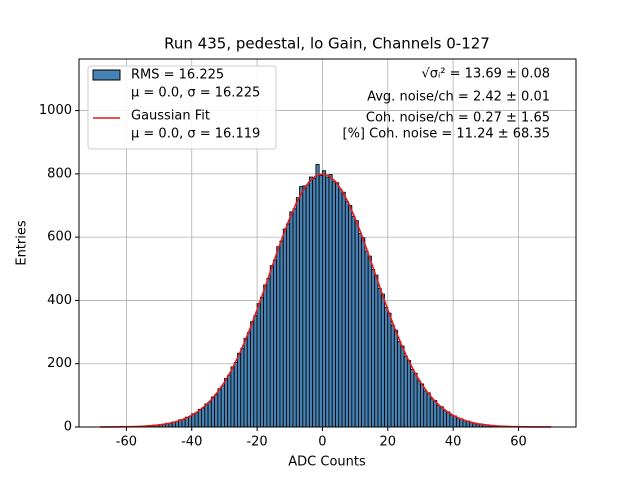 The image size is (640, 480). I want to click on annotation: Coh. noise/ch = 0.27 ± 1.65, so click(458, 118).